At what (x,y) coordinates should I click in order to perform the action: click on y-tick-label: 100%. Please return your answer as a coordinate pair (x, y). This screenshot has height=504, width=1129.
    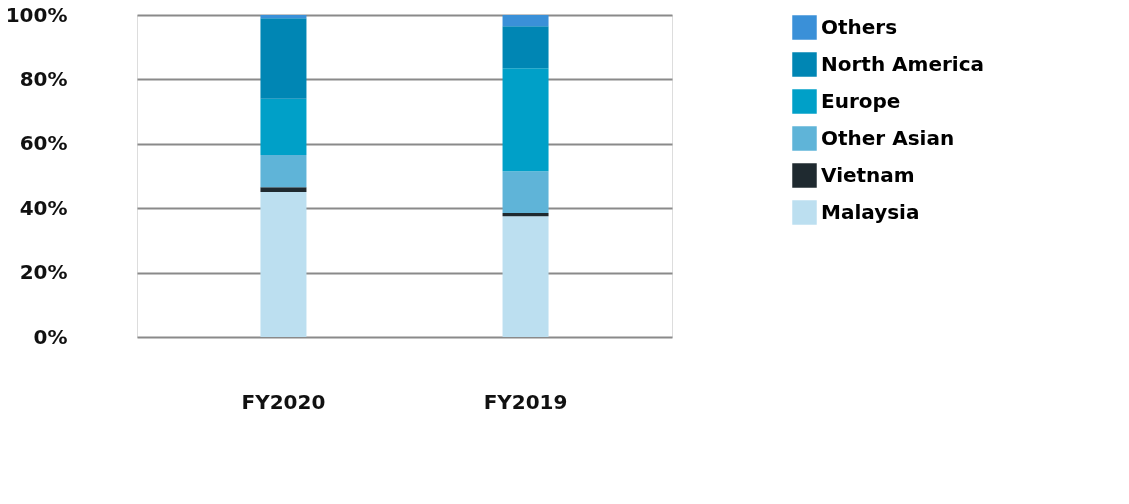
    Looking at the image, I should click on (36, 14).